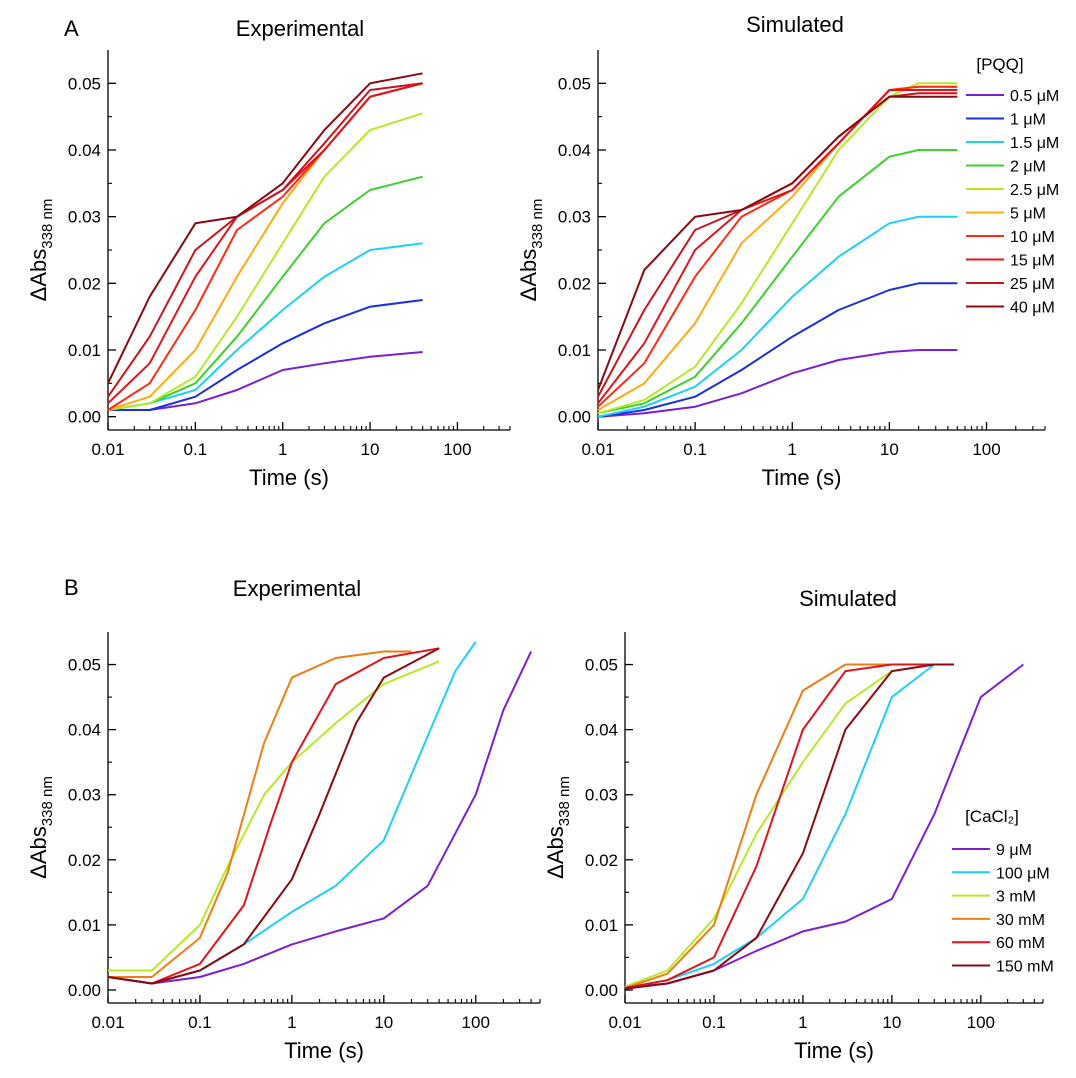  I want to click on legend-label: 2.5 μM, so click(1034, 190).